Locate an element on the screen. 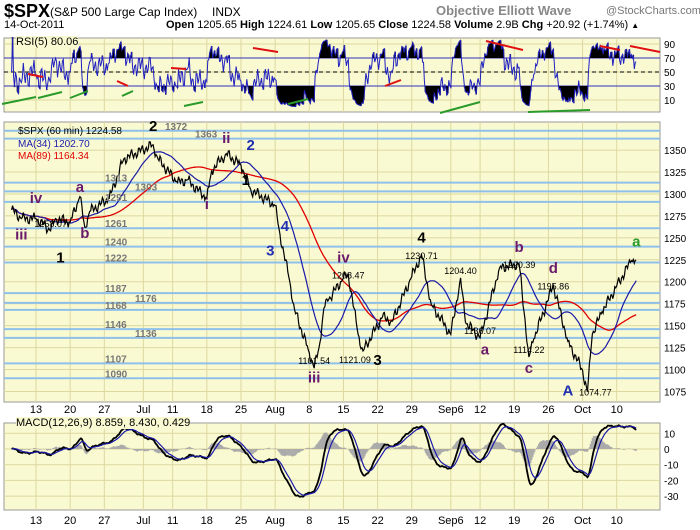  macd-tick-label: -10 is located at coordinates (671, 466).